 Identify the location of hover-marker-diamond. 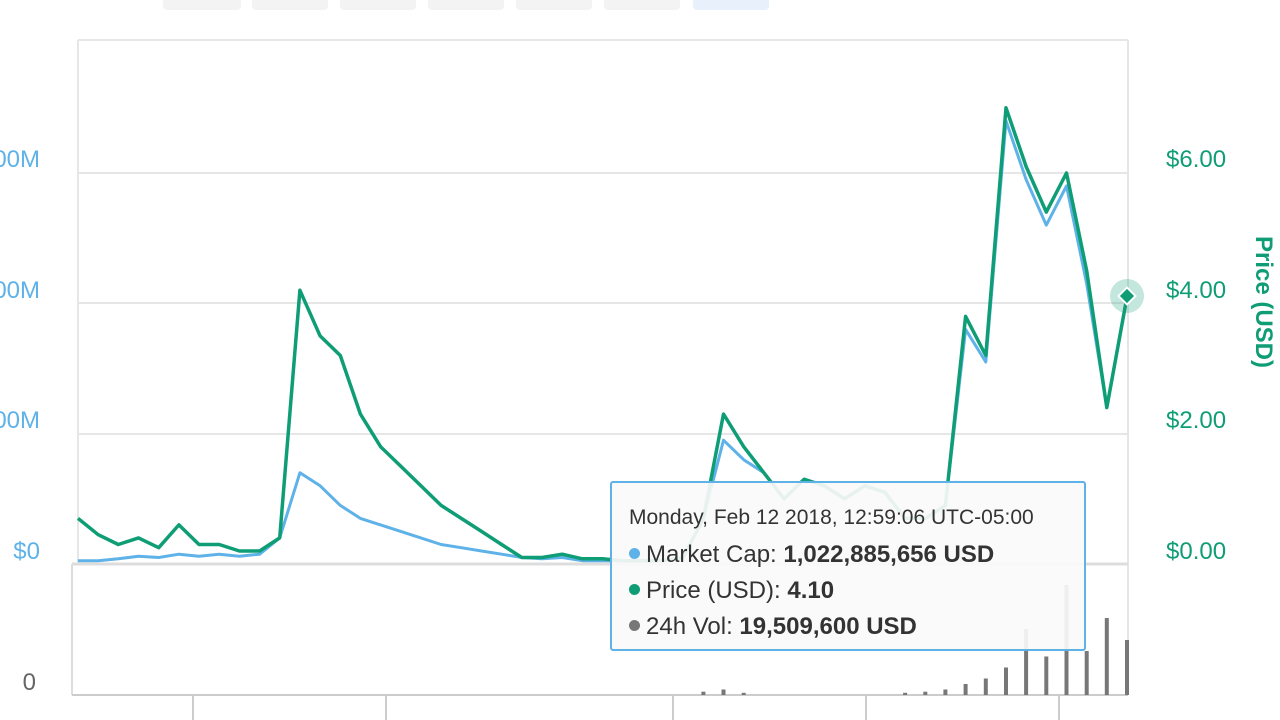
(1127, 296).